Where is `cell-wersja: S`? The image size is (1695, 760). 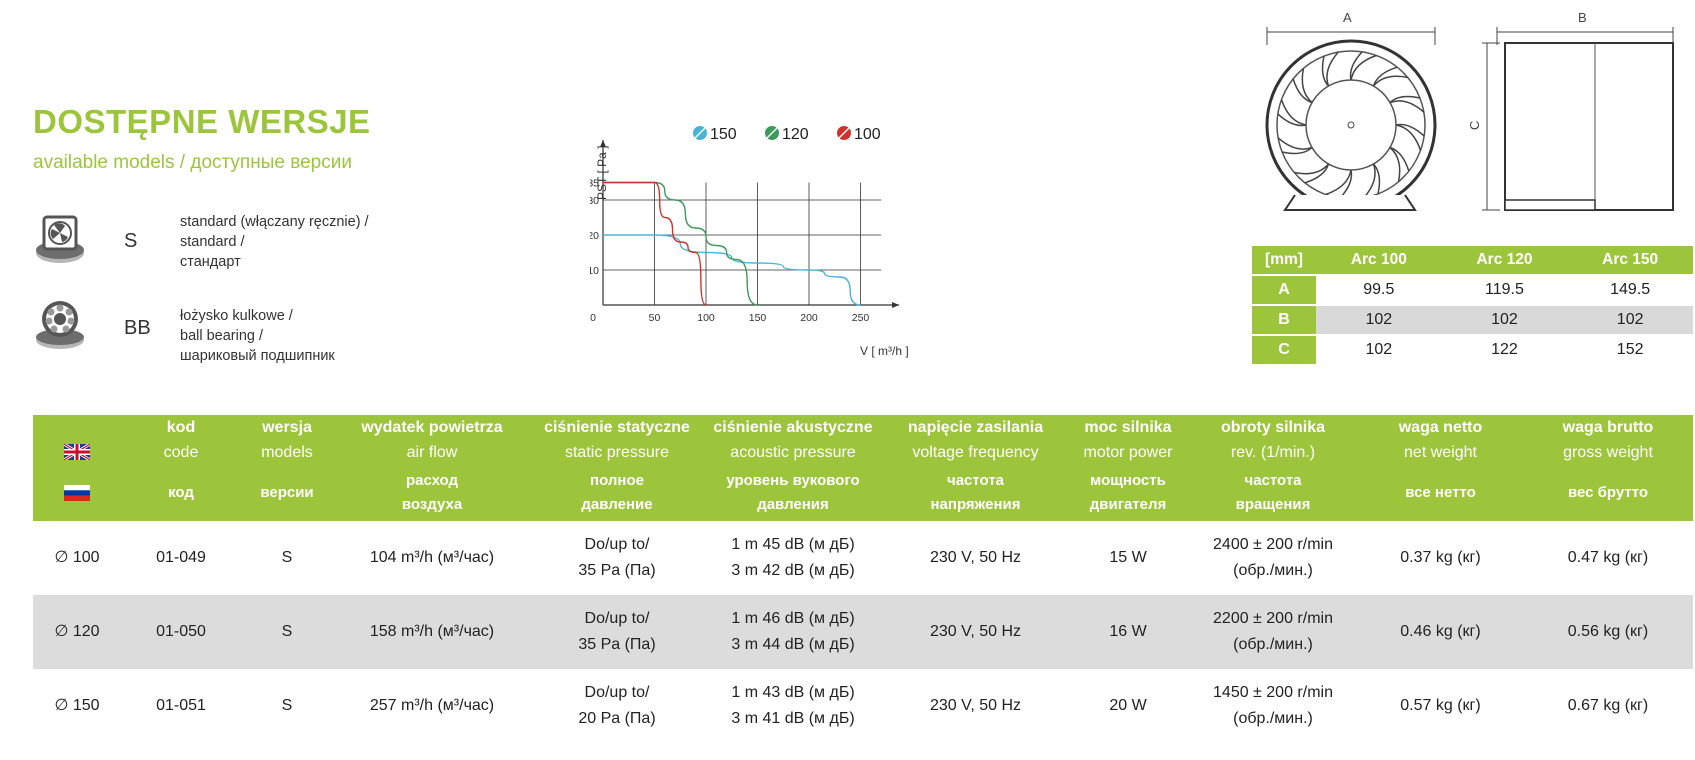
cell-wersja: S is located at coordinates (287, 557).